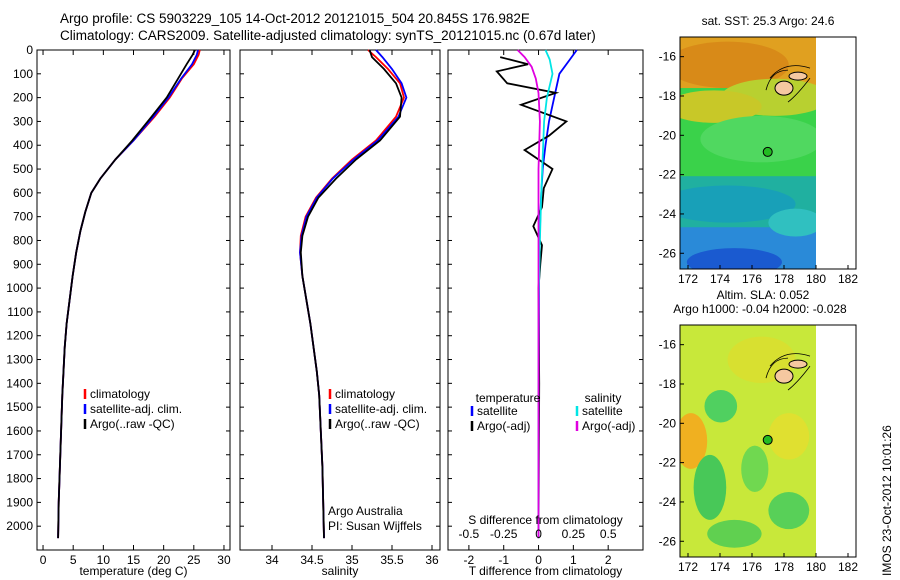 This screenshot has height=580, width=900. What do you see at coordinates (23, 74) in the screenshot?
I see `y-tick-label: 100` at bounding box center [23, 74].